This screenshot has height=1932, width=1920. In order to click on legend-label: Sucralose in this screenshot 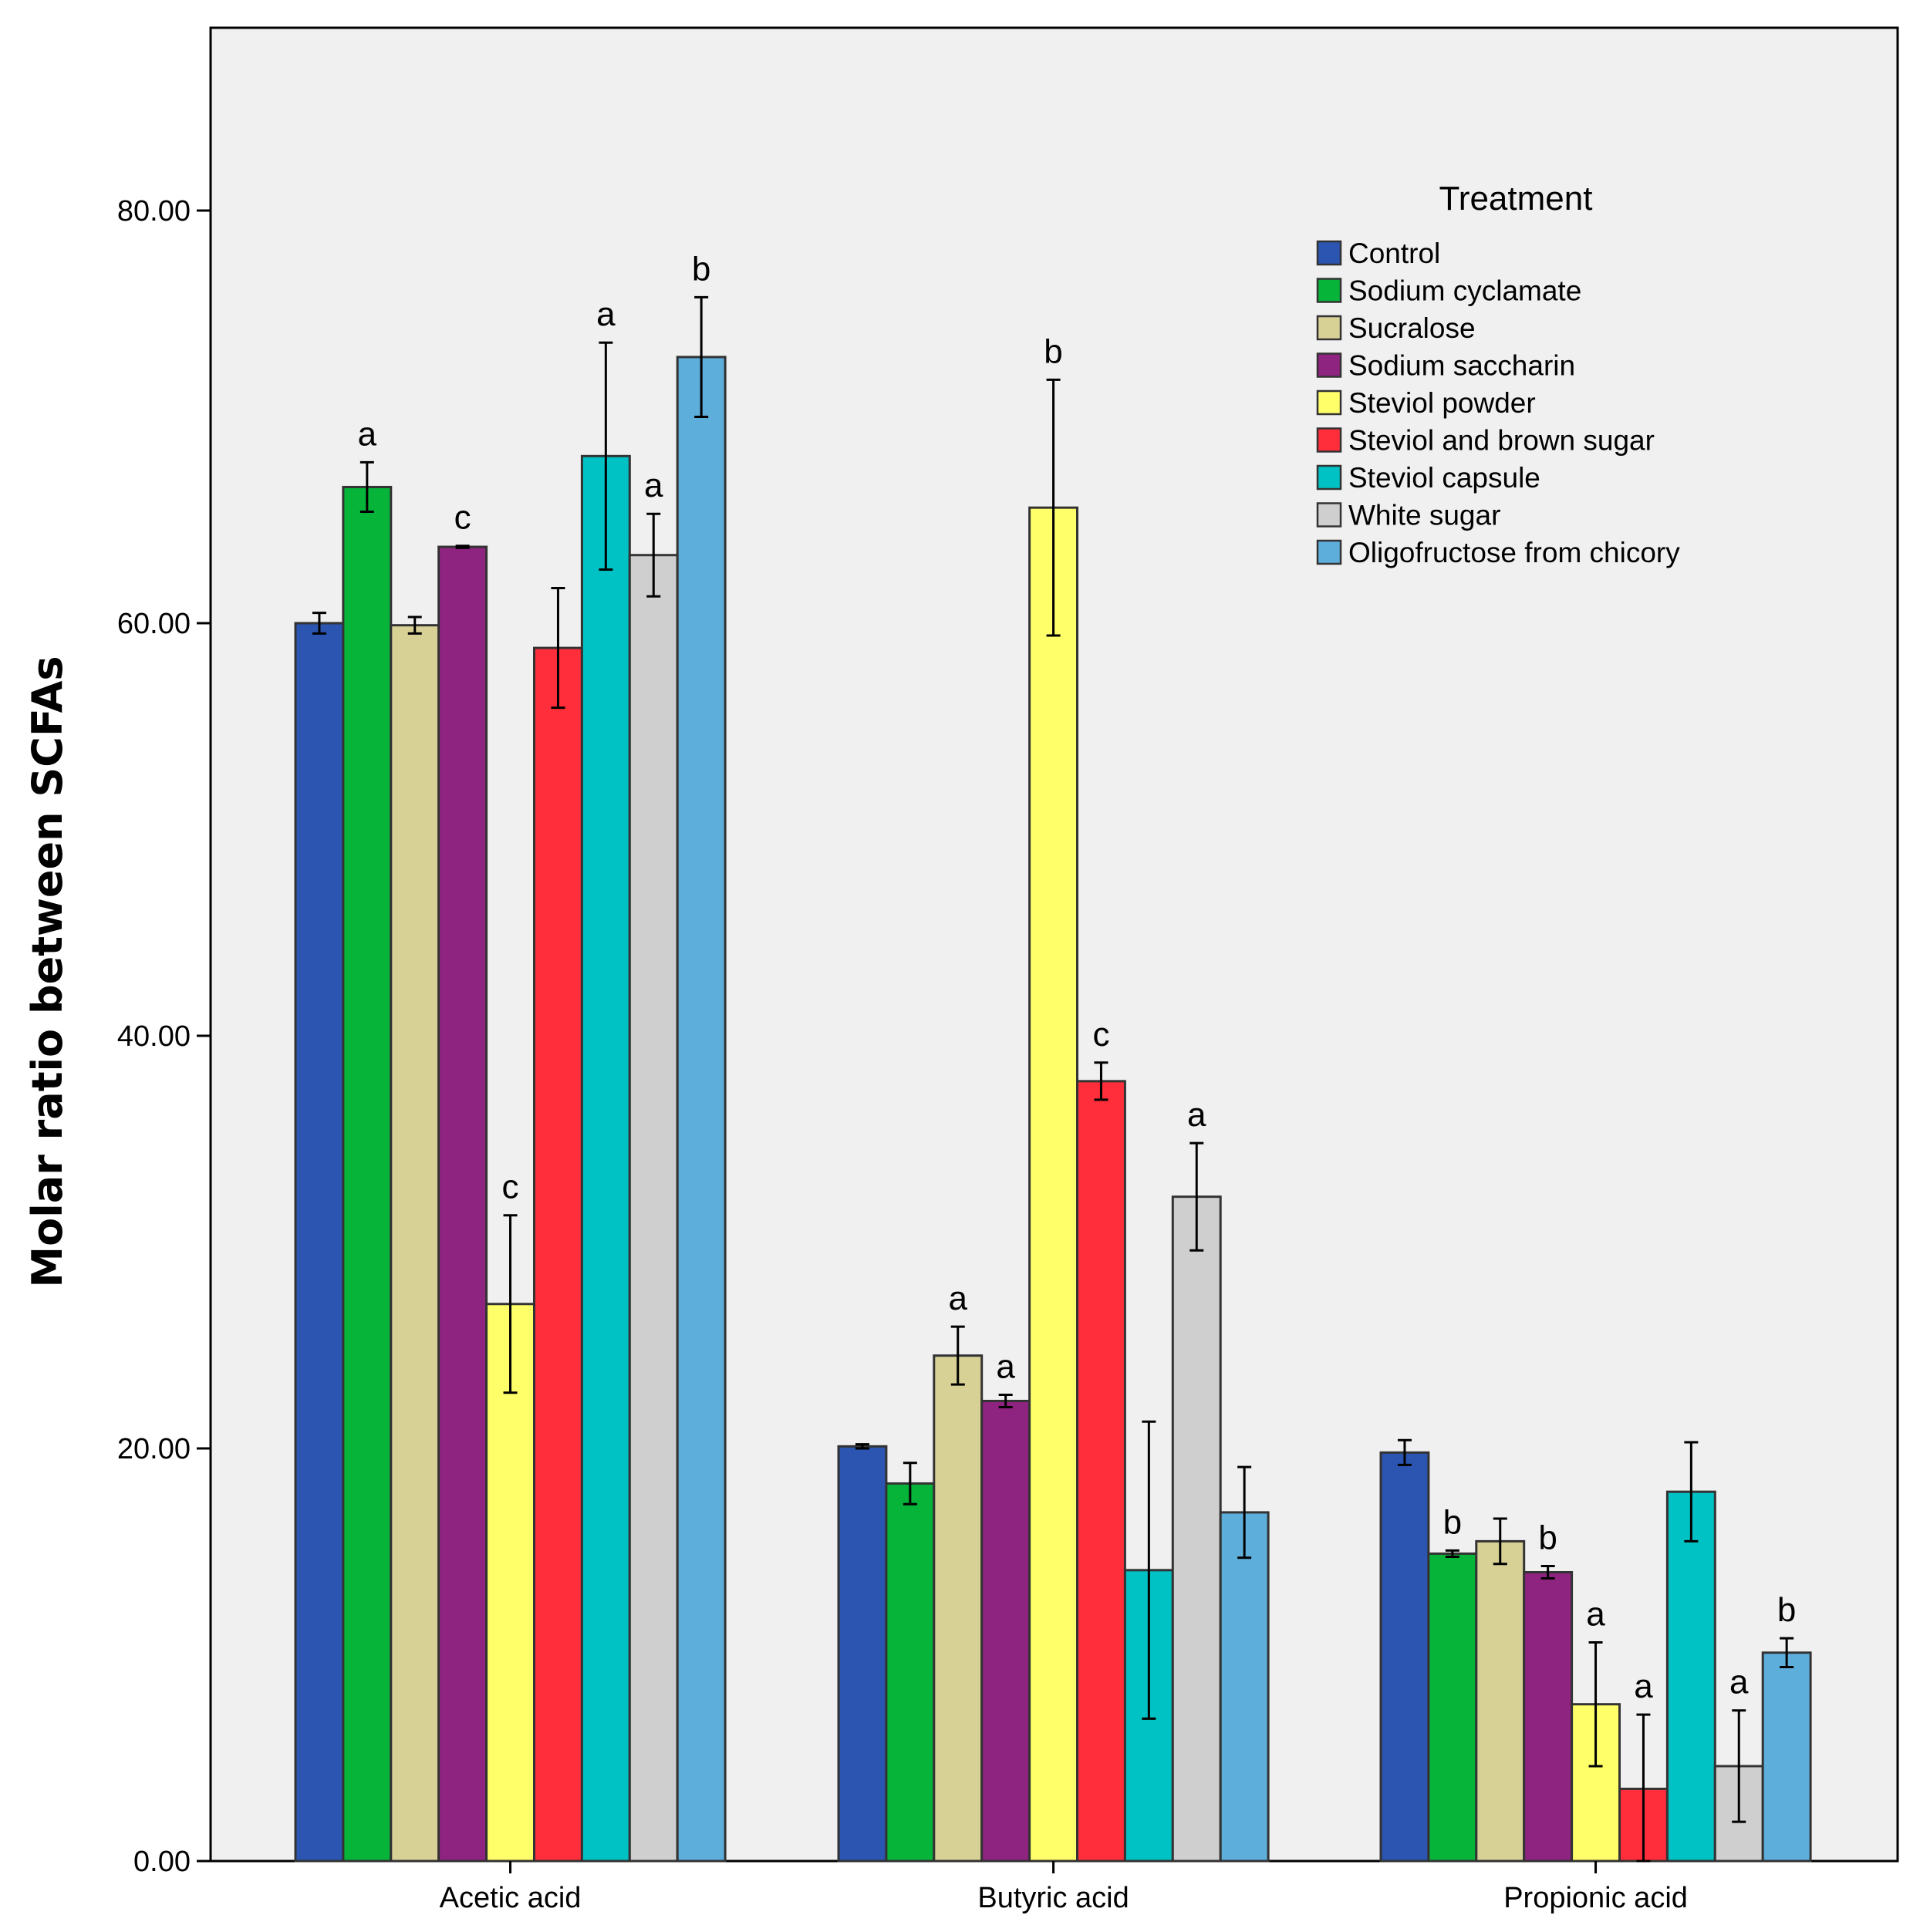, I will do `click(1412, 328)`.